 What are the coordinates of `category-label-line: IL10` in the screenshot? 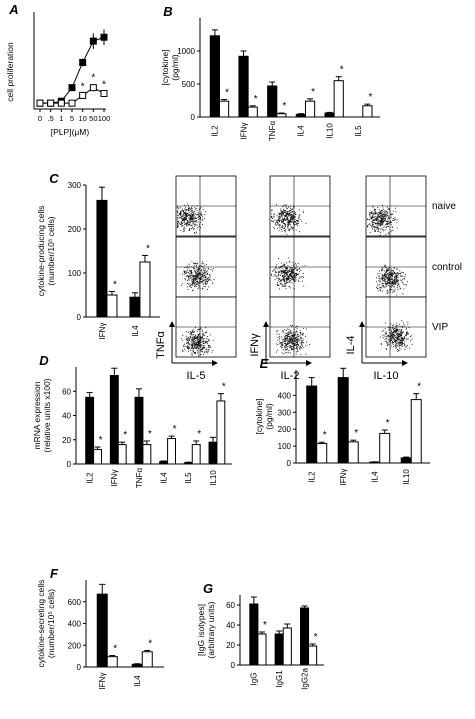 It's located at (213, 478).